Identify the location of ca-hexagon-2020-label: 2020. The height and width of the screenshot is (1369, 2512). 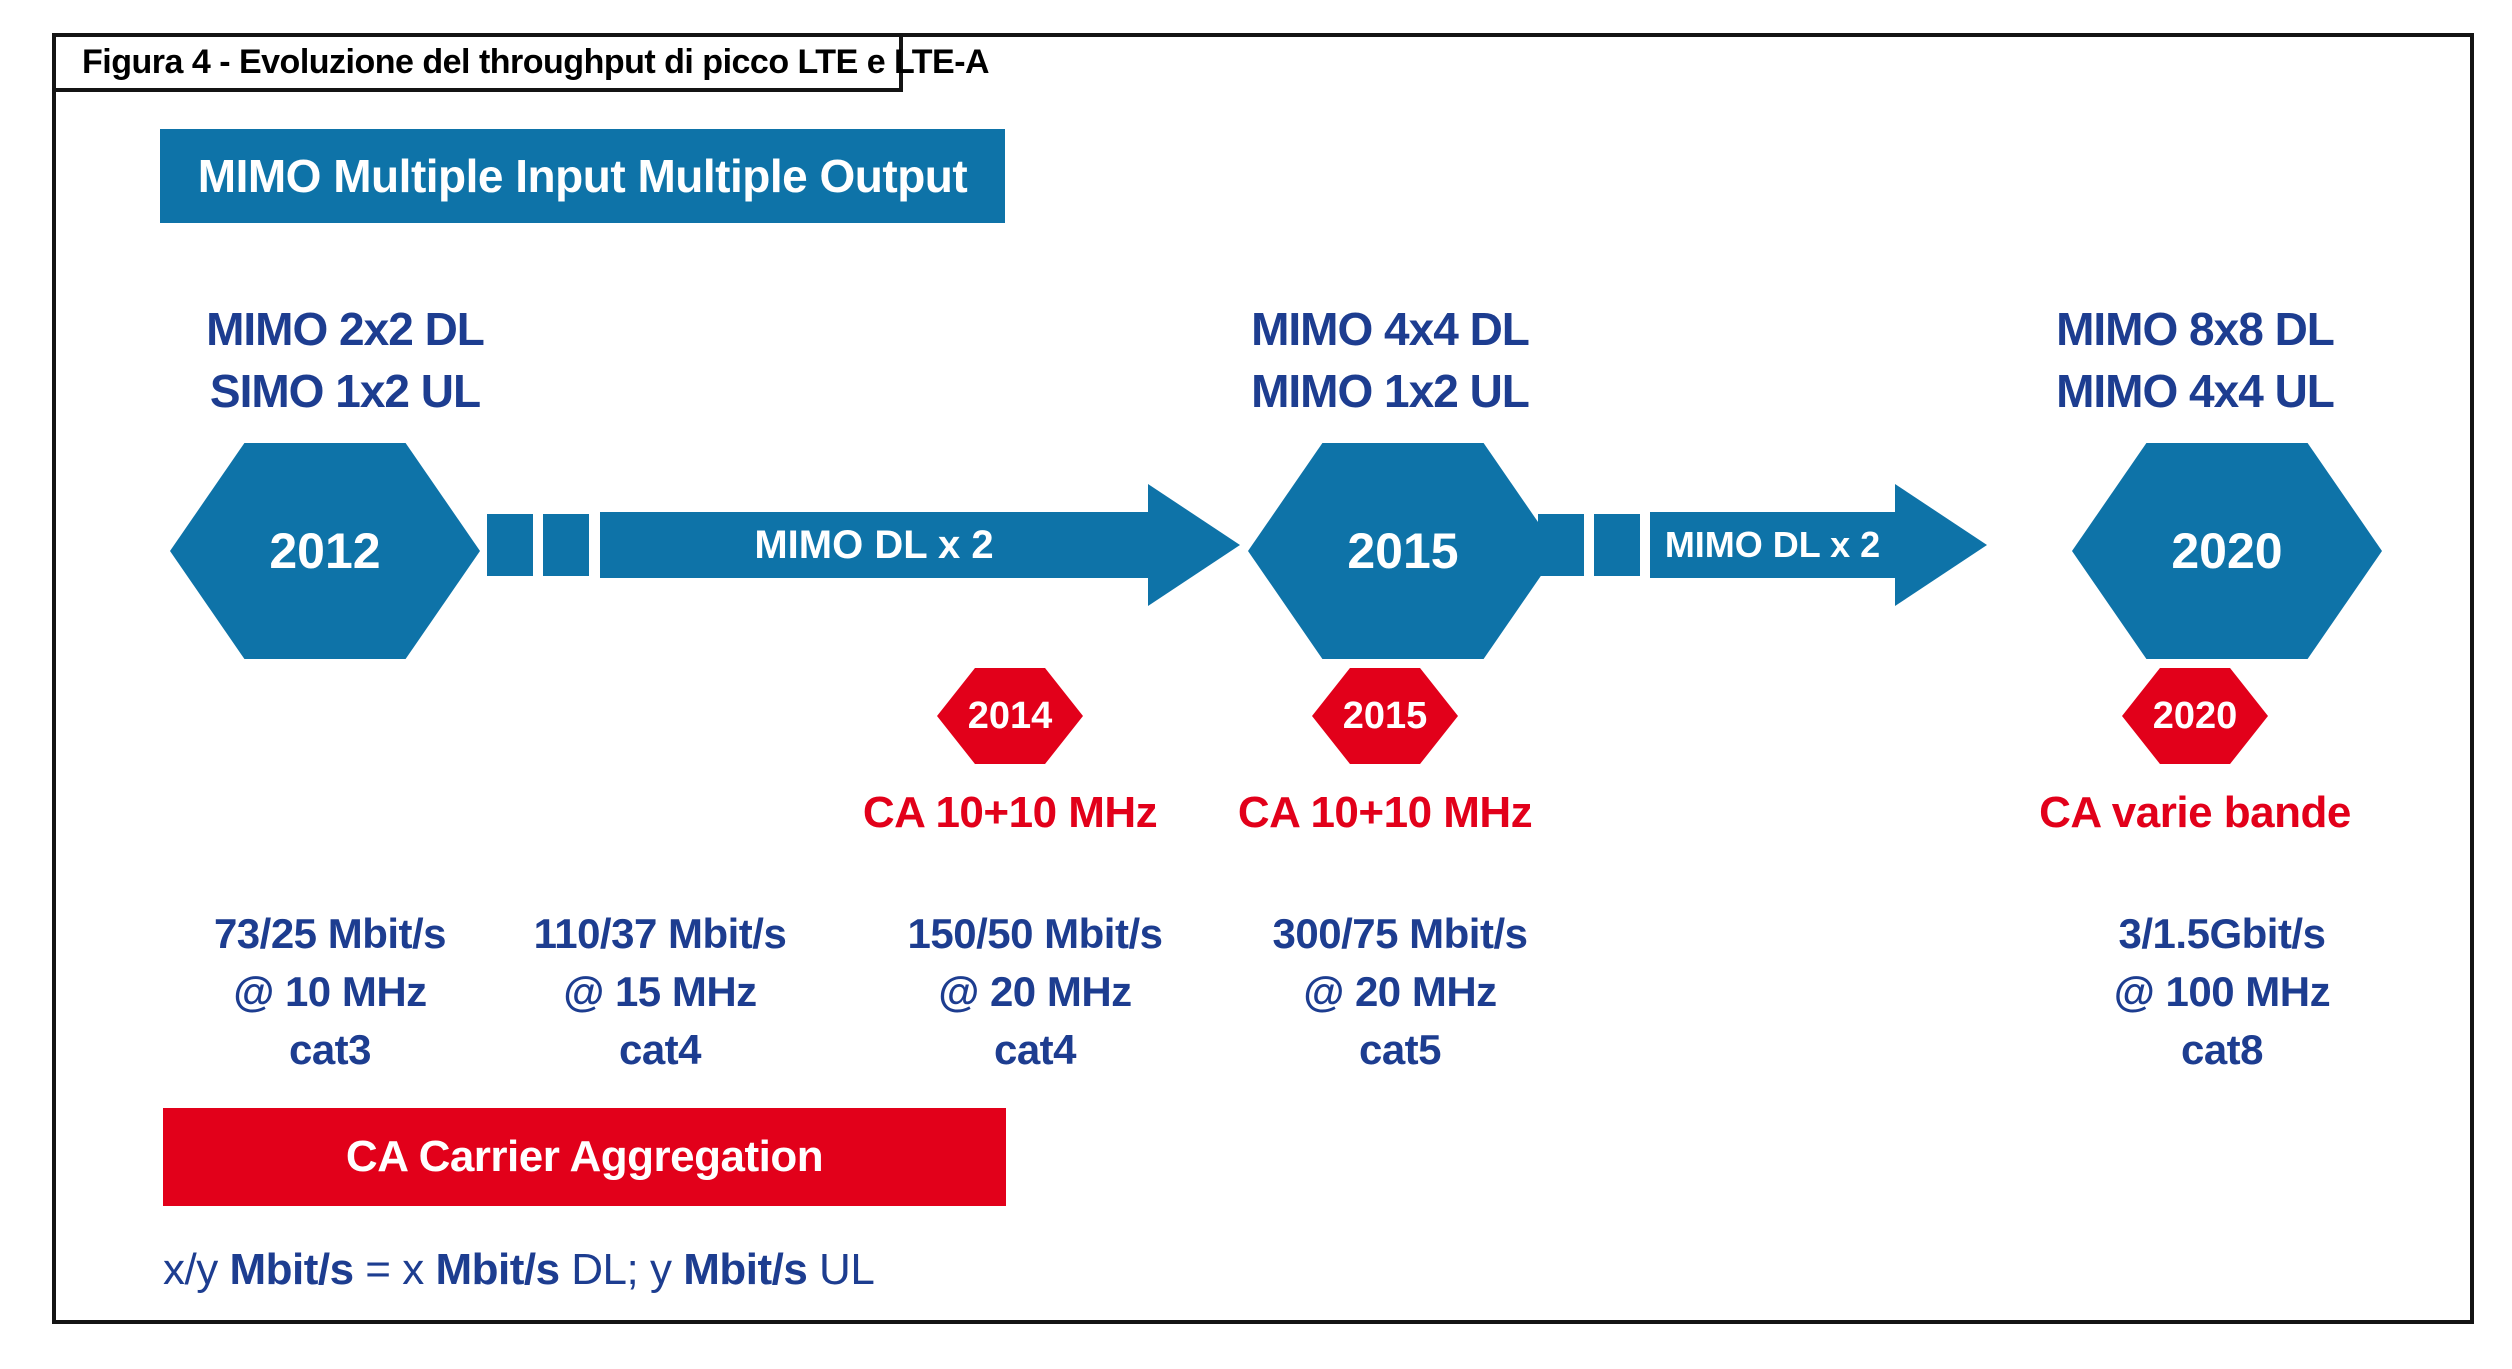
(2195, 715).